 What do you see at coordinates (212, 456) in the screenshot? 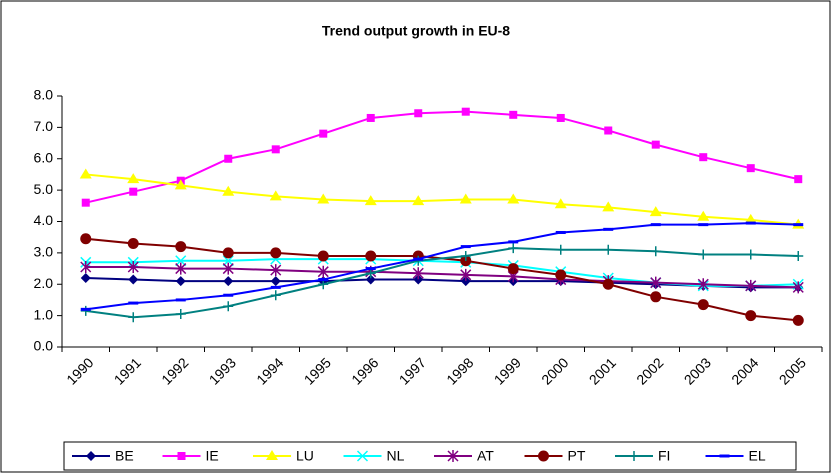
I see `legend-label: IE` at bounding box center [212, 456].